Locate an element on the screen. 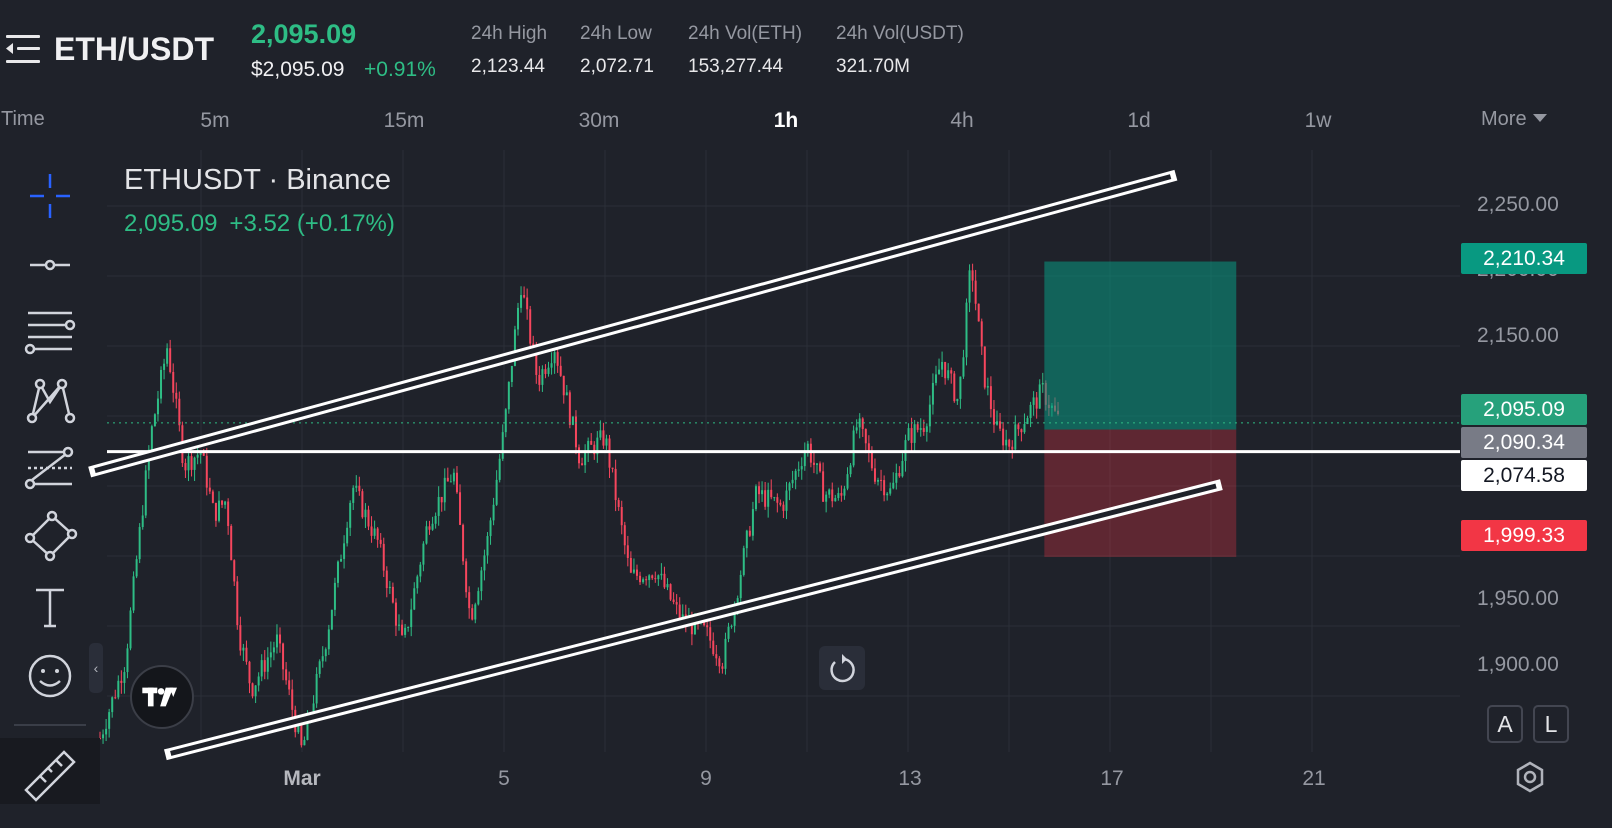  ruler-tool is located at coordinates (50, 771).